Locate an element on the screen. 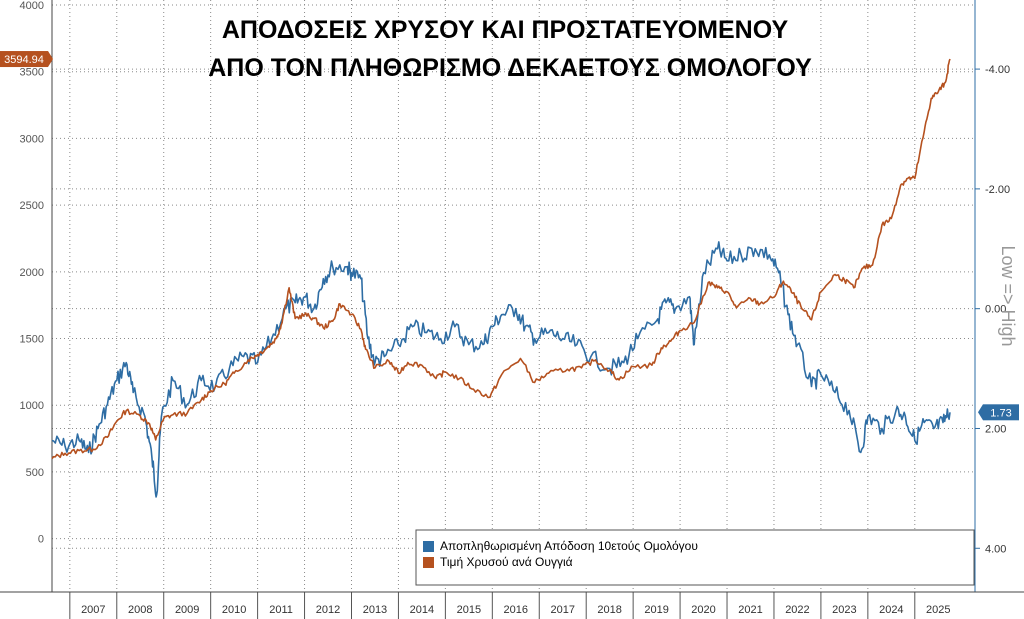 This screenshot has height=619, width=1024. y-left-tick-1500: 1500 is located at coordinates (32, 340).